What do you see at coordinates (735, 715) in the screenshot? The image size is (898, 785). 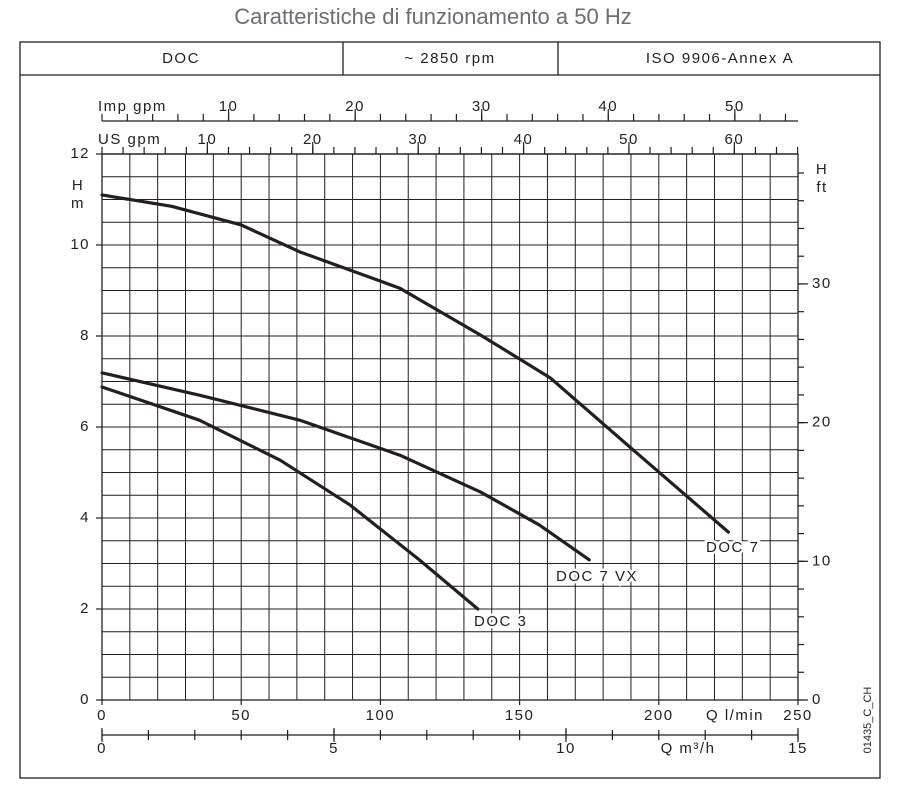 I see `x-axis-label: Q l/min` at bounding box center [735, 715].